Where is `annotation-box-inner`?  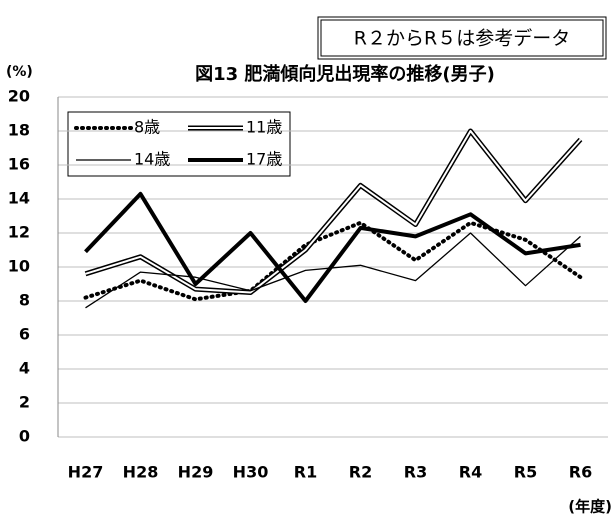
annotation-box-inner is located at coordinates (462, 38).